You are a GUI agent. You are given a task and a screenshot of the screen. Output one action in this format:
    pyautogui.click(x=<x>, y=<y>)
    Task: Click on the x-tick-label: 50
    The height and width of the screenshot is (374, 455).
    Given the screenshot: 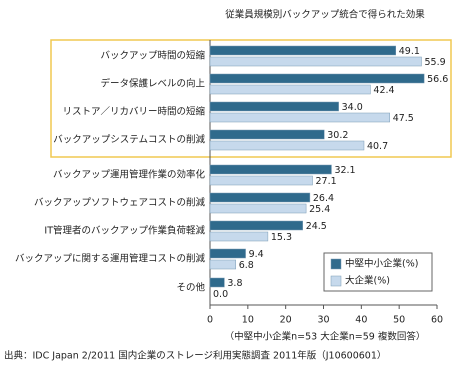 What is the action you would take?
    pyautogui.click(x=399, y=320)
    